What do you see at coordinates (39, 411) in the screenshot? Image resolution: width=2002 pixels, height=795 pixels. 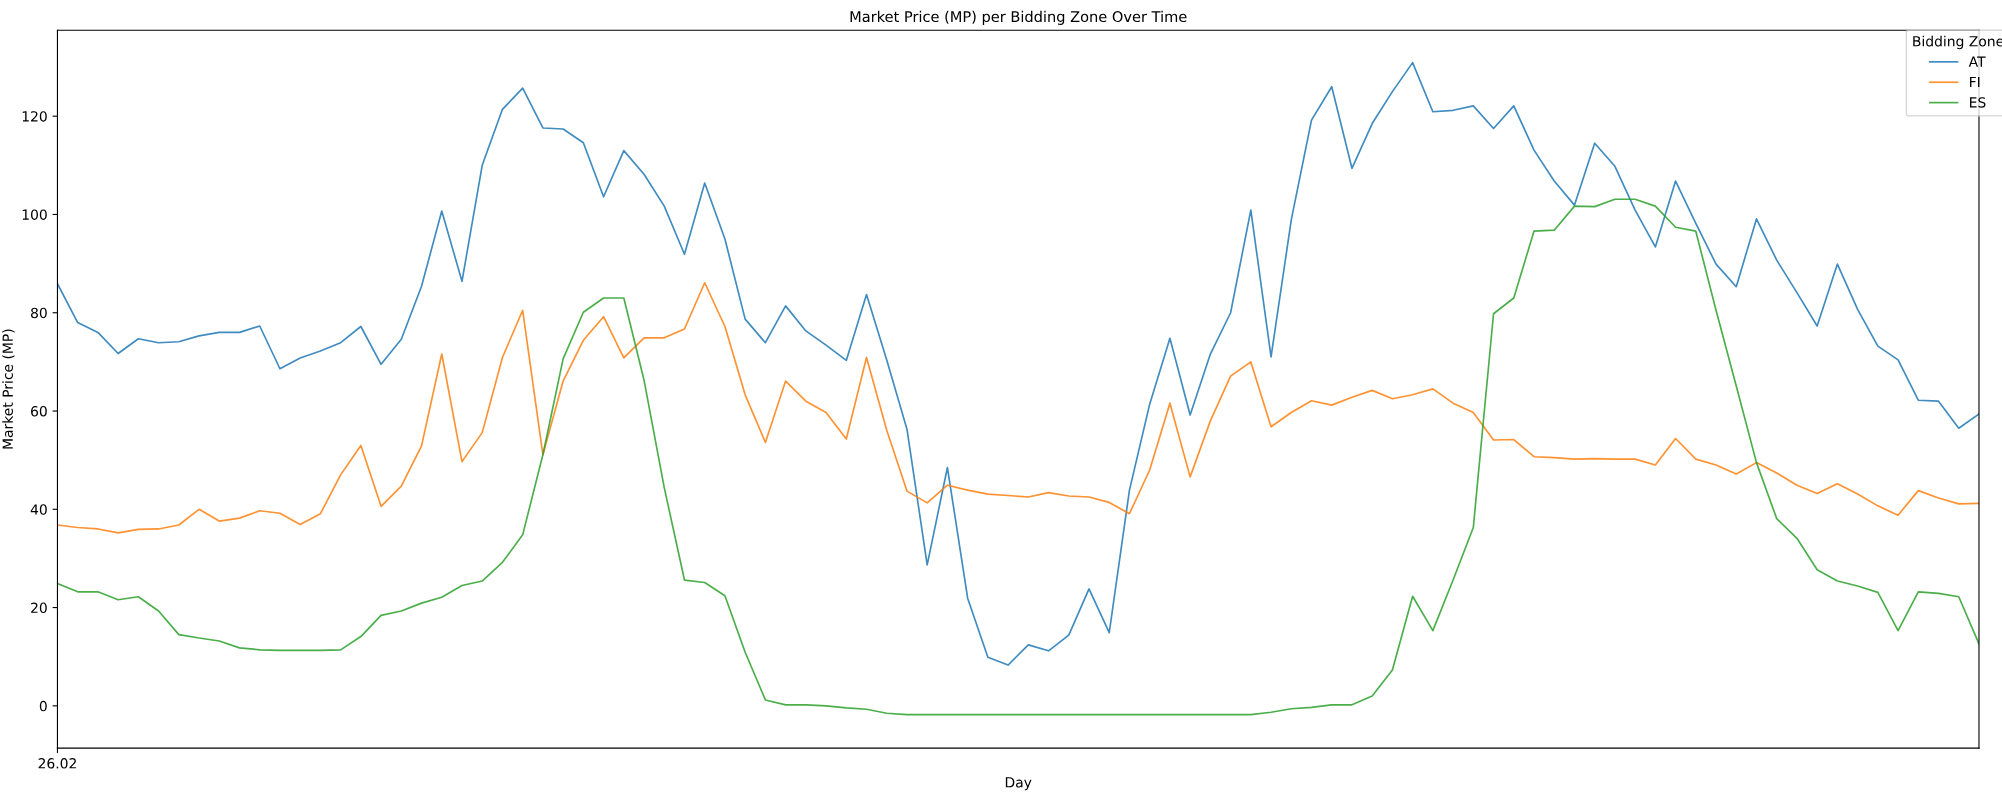 I see `y-tick-label: 60` at bounding box center [39, 411].